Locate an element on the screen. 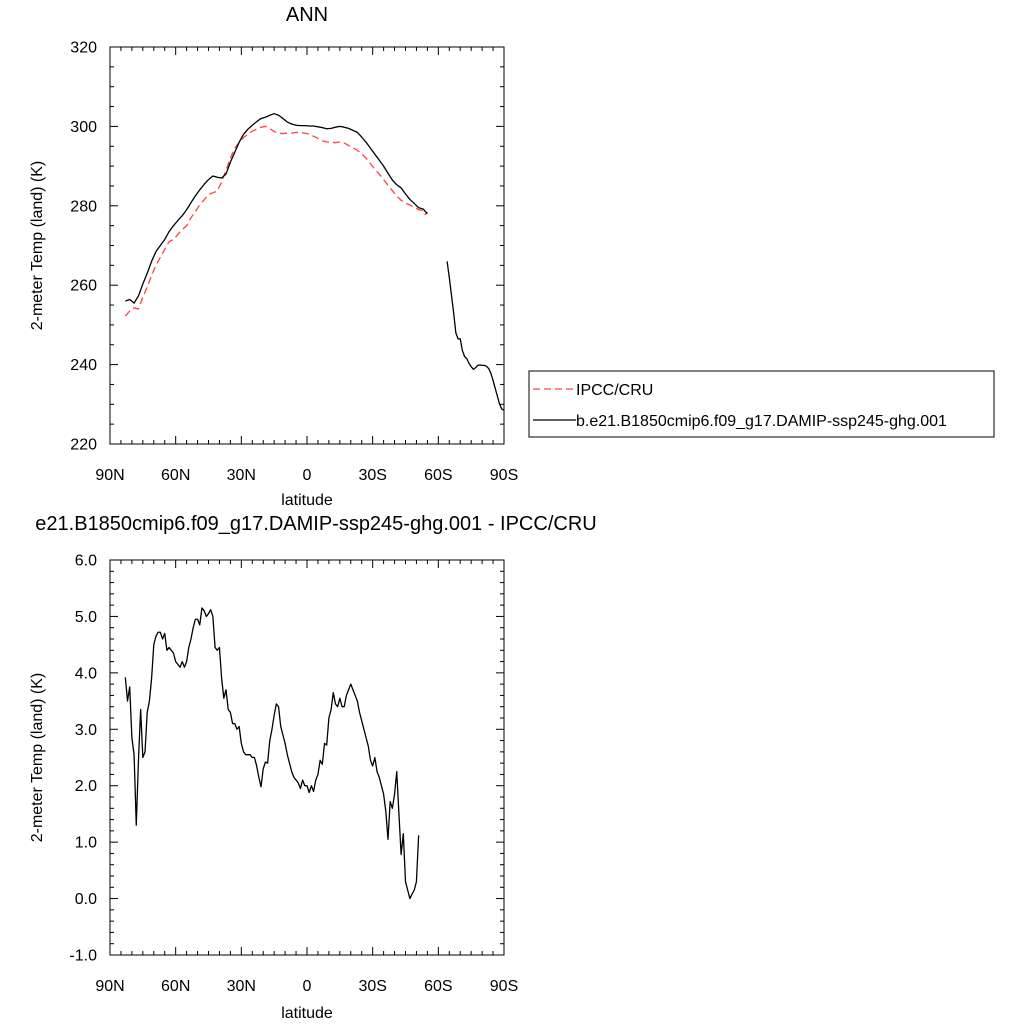 The image size is (1024, 1024). panel2-plot-frame is located at coordinates (307, 757).